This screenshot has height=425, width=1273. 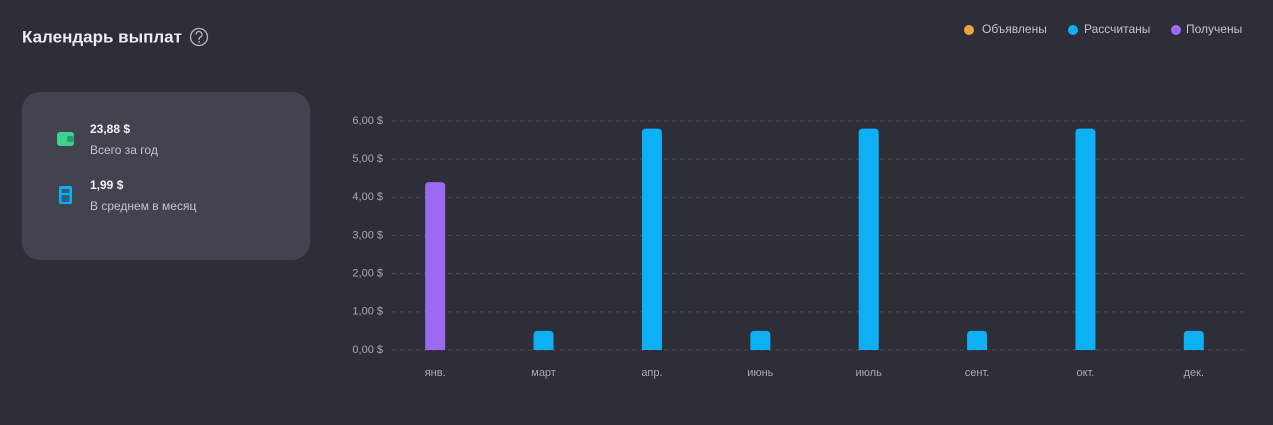 What do you see at coordinates (107, 185) in the screenshot?
I see `summary-value: 1,99 $` at bounding box center [107, 185].